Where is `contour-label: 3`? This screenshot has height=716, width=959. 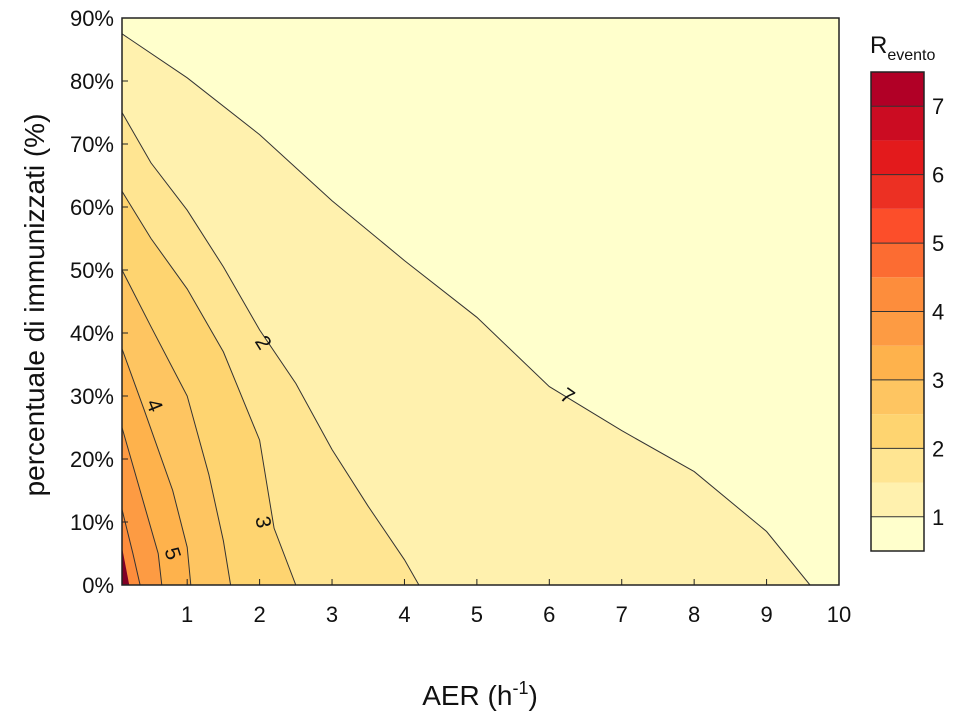 contour-label: 3 is located at coordinates (262, 522).